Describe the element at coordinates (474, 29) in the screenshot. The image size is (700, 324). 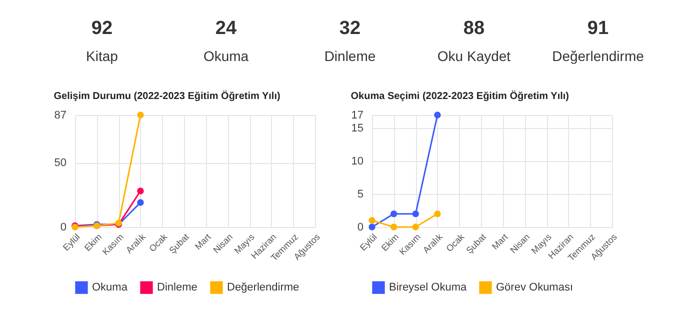
I see `data-label: 88` at that location.